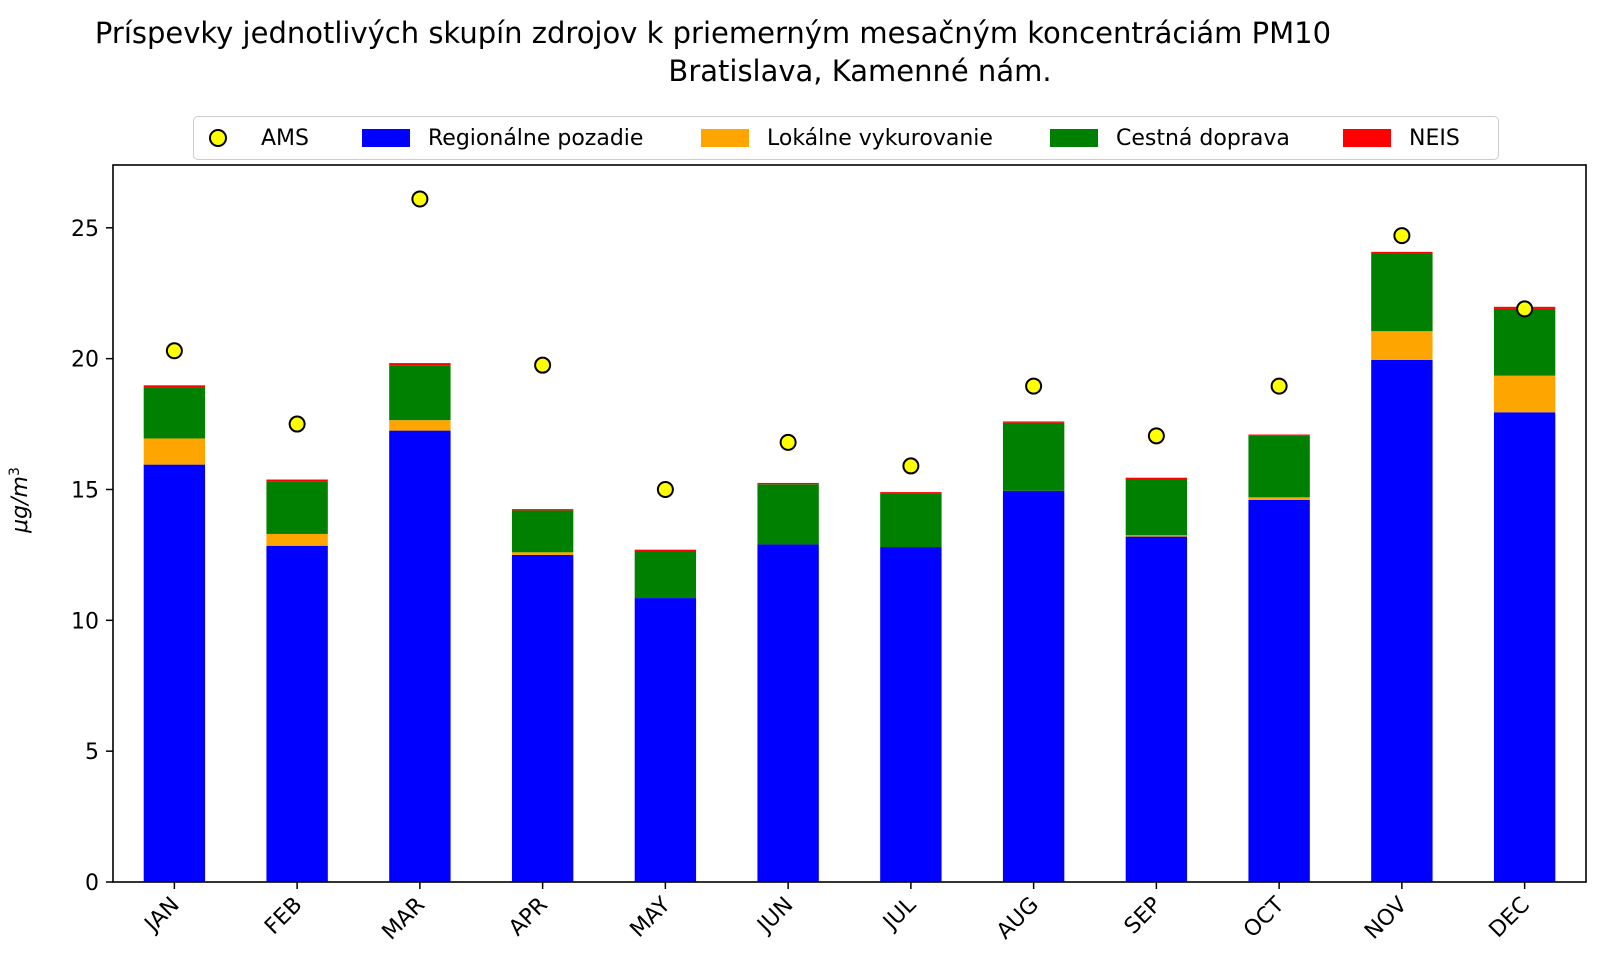  I want to click on ams-point-jul, so click(911, 466).